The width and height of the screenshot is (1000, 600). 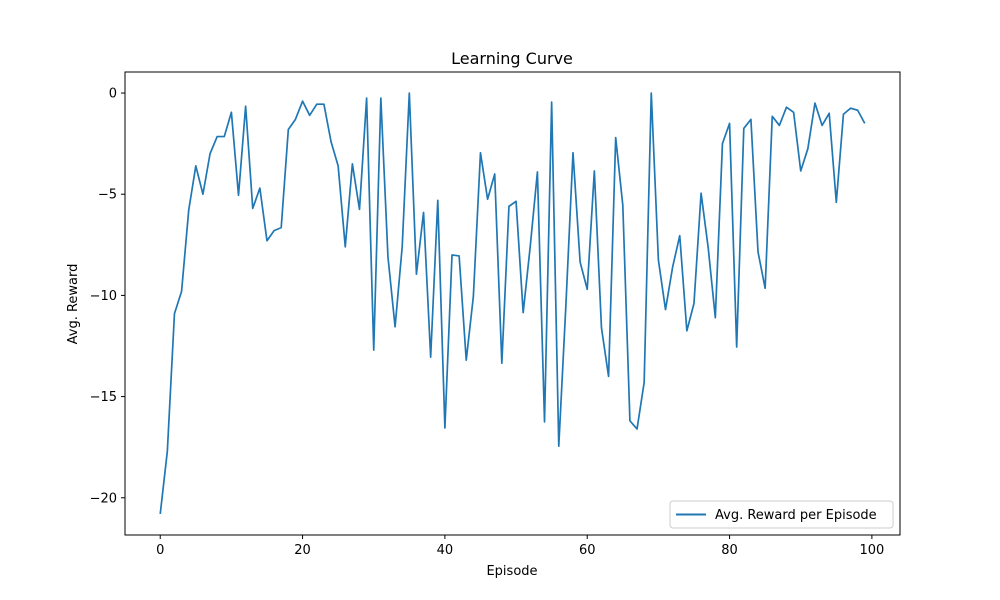 I want to click on y-tick-label: −5, so click(x=107, y=195).